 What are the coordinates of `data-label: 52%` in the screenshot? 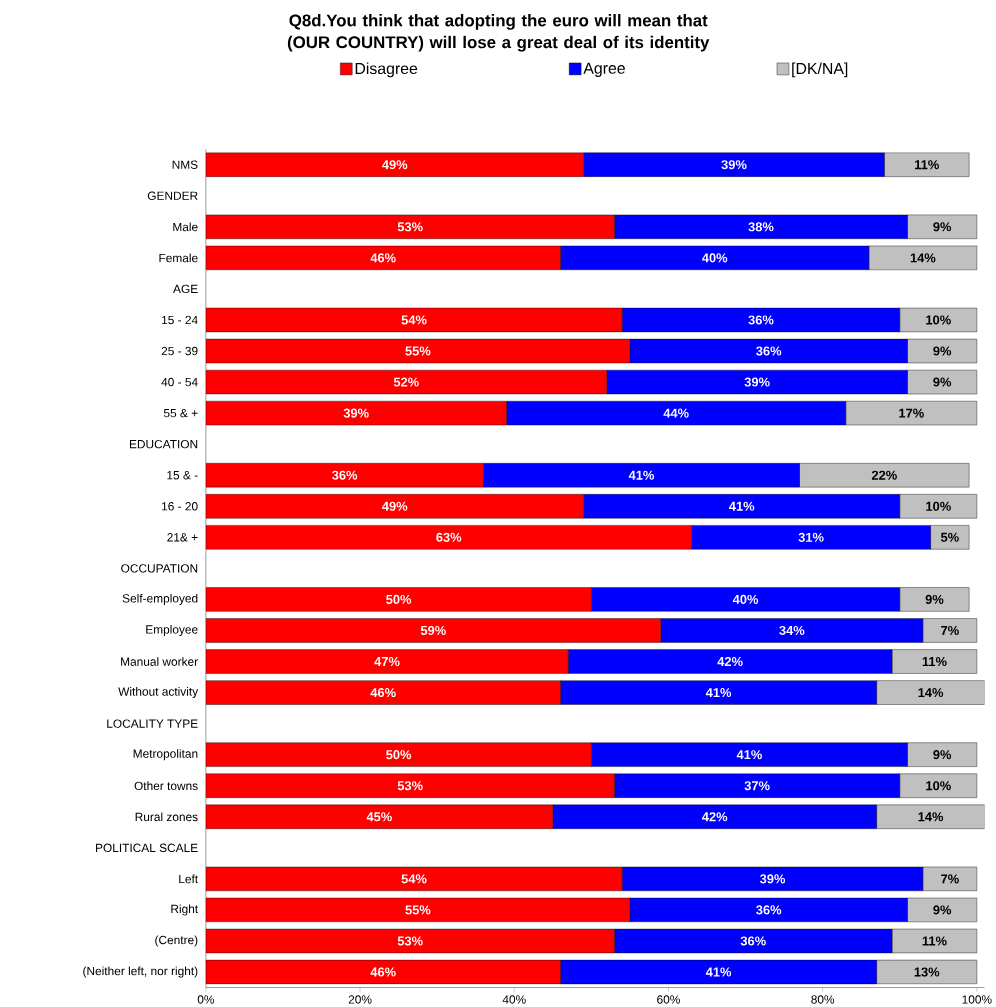 It's located at (406, 382).